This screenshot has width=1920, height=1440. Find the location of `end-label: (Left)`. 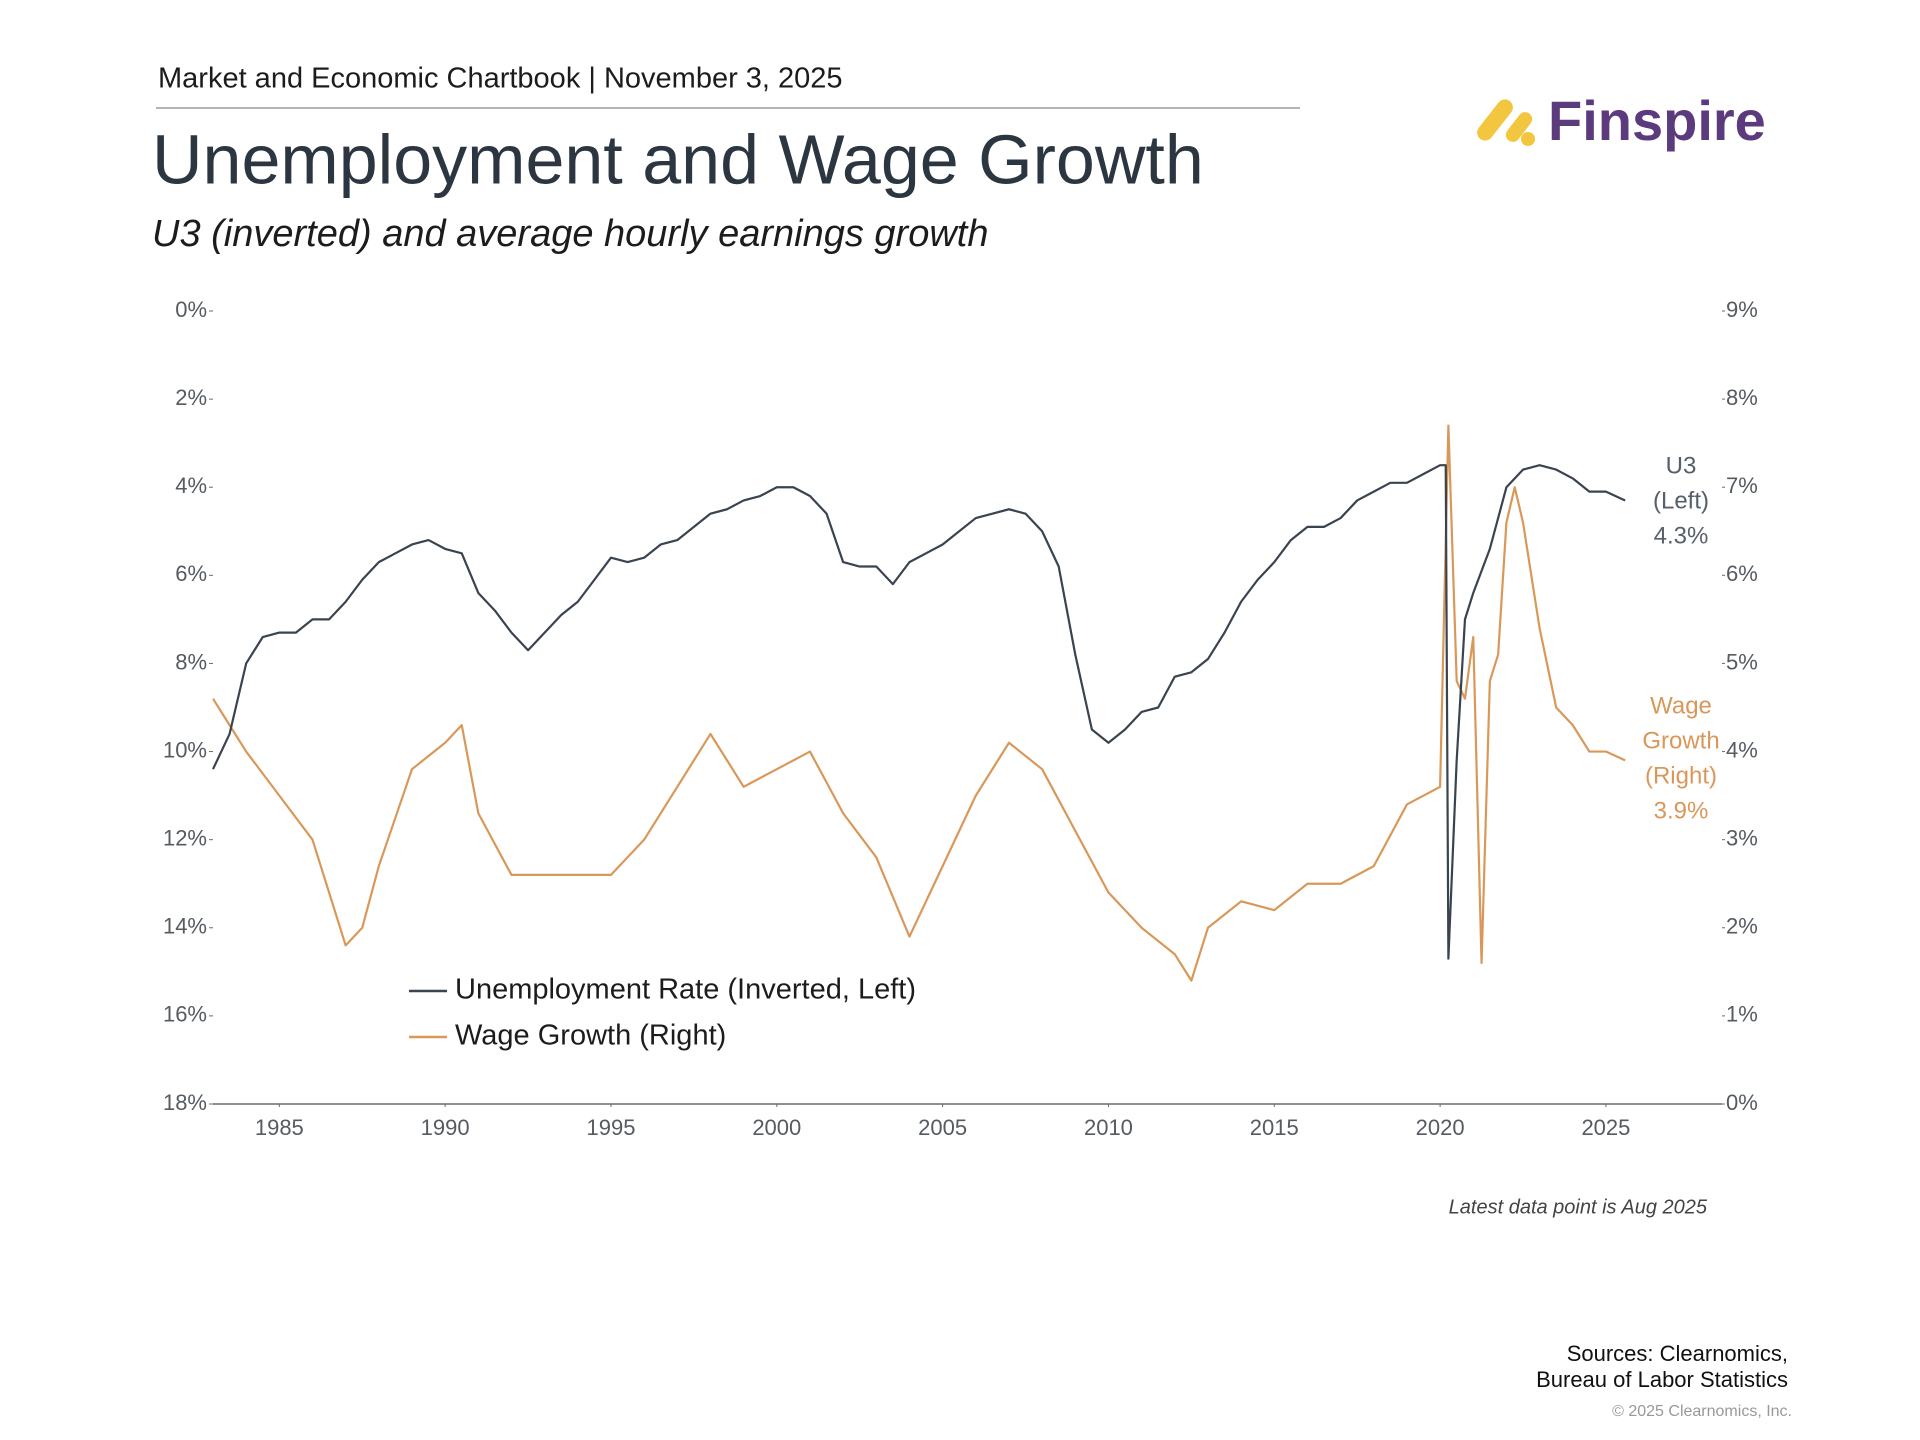

end-label: (Left) is located at coordinates (1681, 500).